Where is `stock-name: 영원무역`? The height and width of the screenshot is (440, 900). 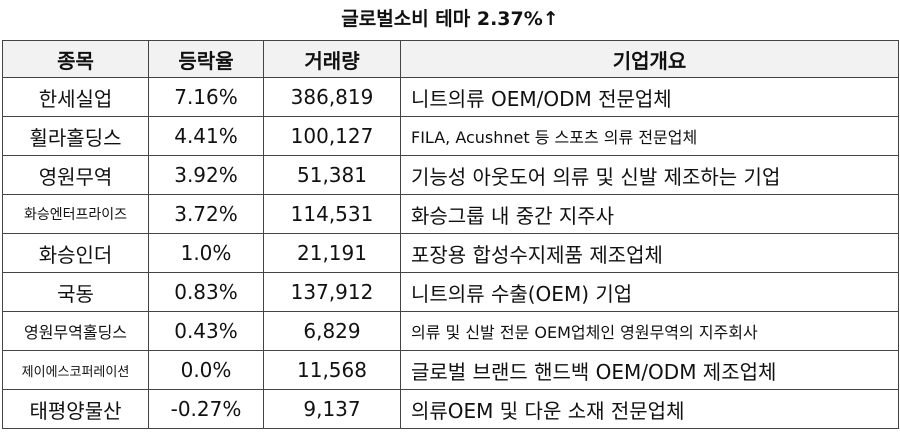
stock-name: 영원무역 is located at coordinates (75, 175).